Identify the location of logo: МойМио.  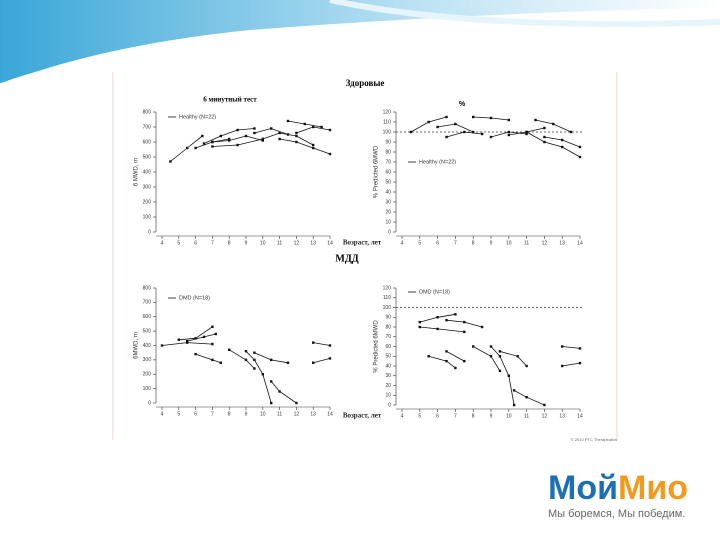
(618, 488).